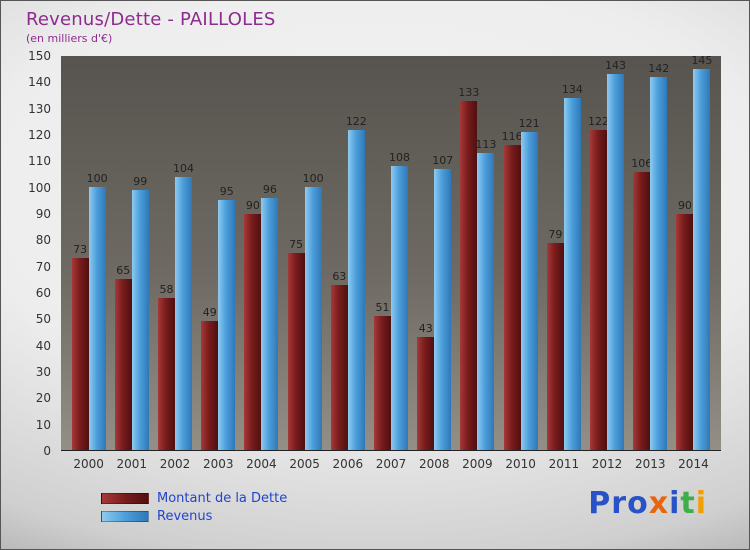 The image size is (750, 550). I want to click on bar-group-2011: 79 134, so click(563, 253).